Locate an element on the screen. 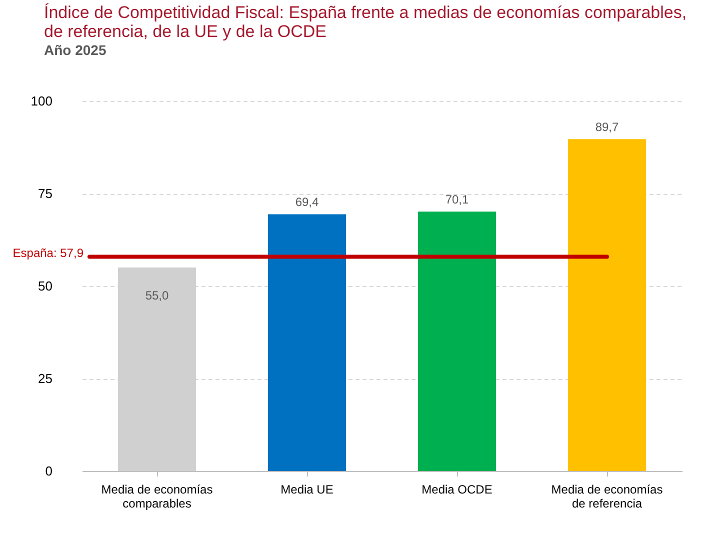 This screenshot has height=549, width=706. y-tick-label: 25 is located at coordinates (45, 378).